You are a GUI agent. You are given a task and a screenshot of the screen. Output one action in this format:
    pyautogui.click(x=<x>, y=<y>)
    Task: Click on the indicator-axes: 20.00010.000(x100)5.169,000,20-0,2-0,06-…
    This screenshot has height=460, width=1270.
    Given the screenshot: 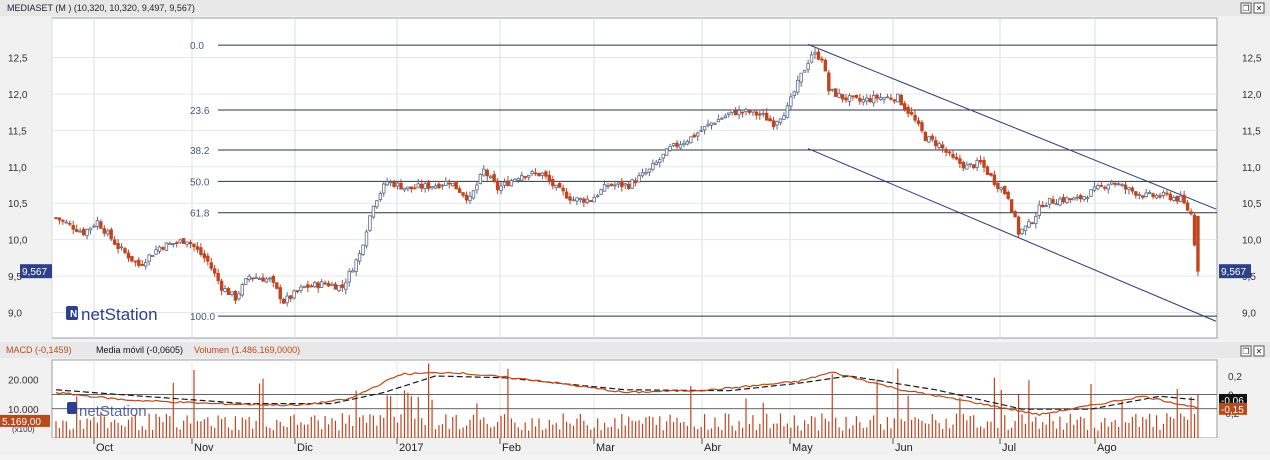 What is the action you would take?
    pyautogui.click(x=623, y=403)
    